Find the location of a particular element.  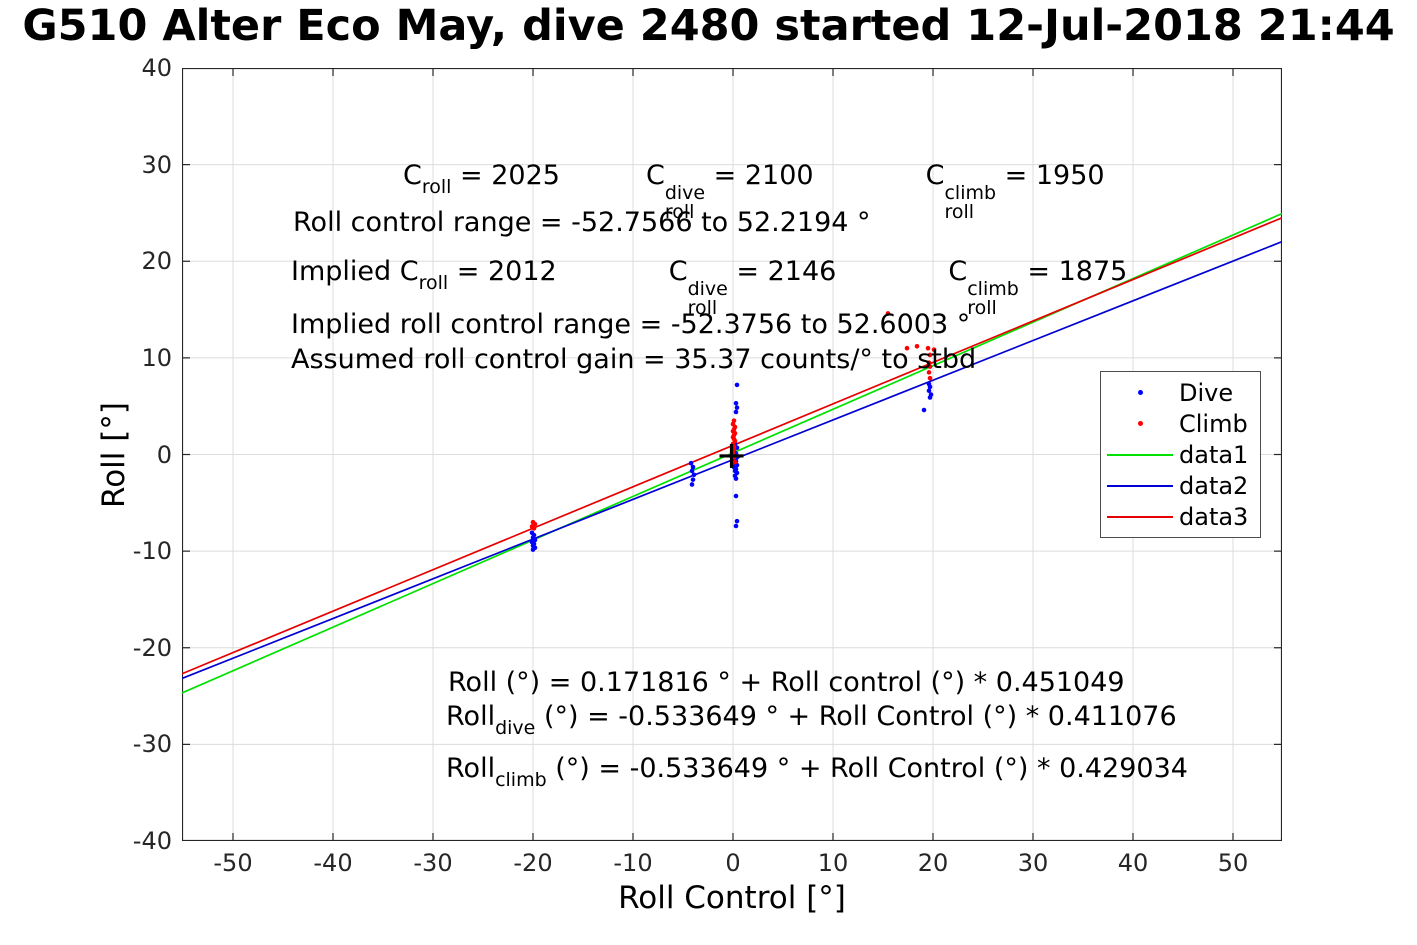

legend-item-data1: data1 is located at coordinates (1180, 455).